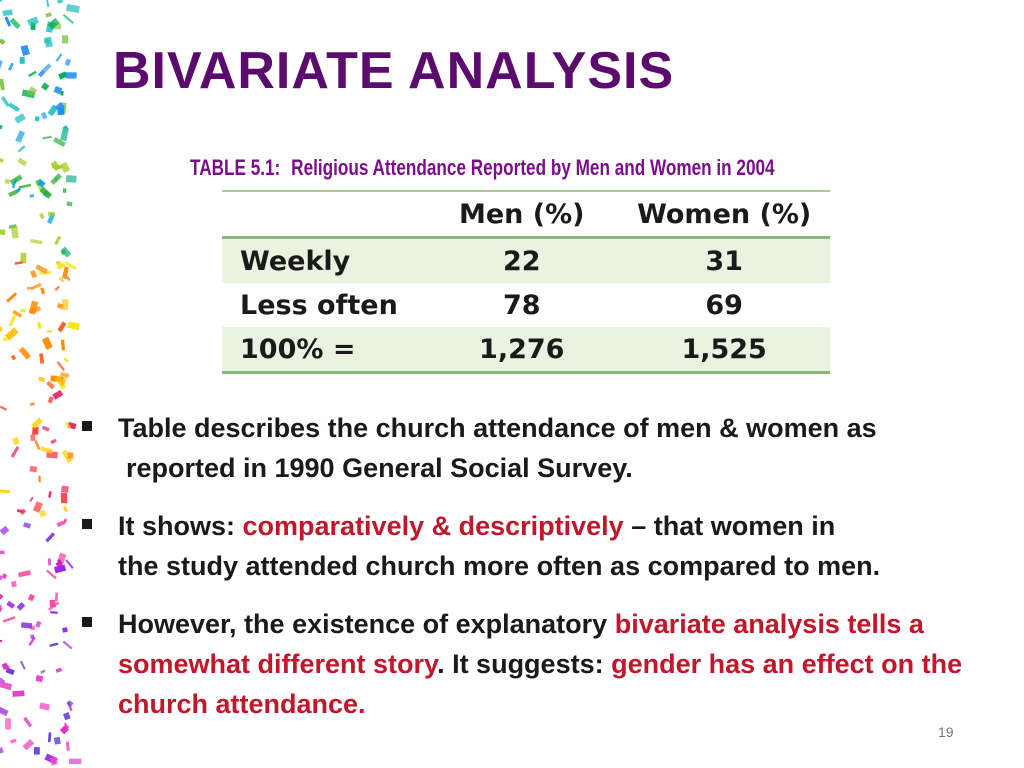  I want to click on table-caption-label: TABLE 5.1:, so click(235, 167).